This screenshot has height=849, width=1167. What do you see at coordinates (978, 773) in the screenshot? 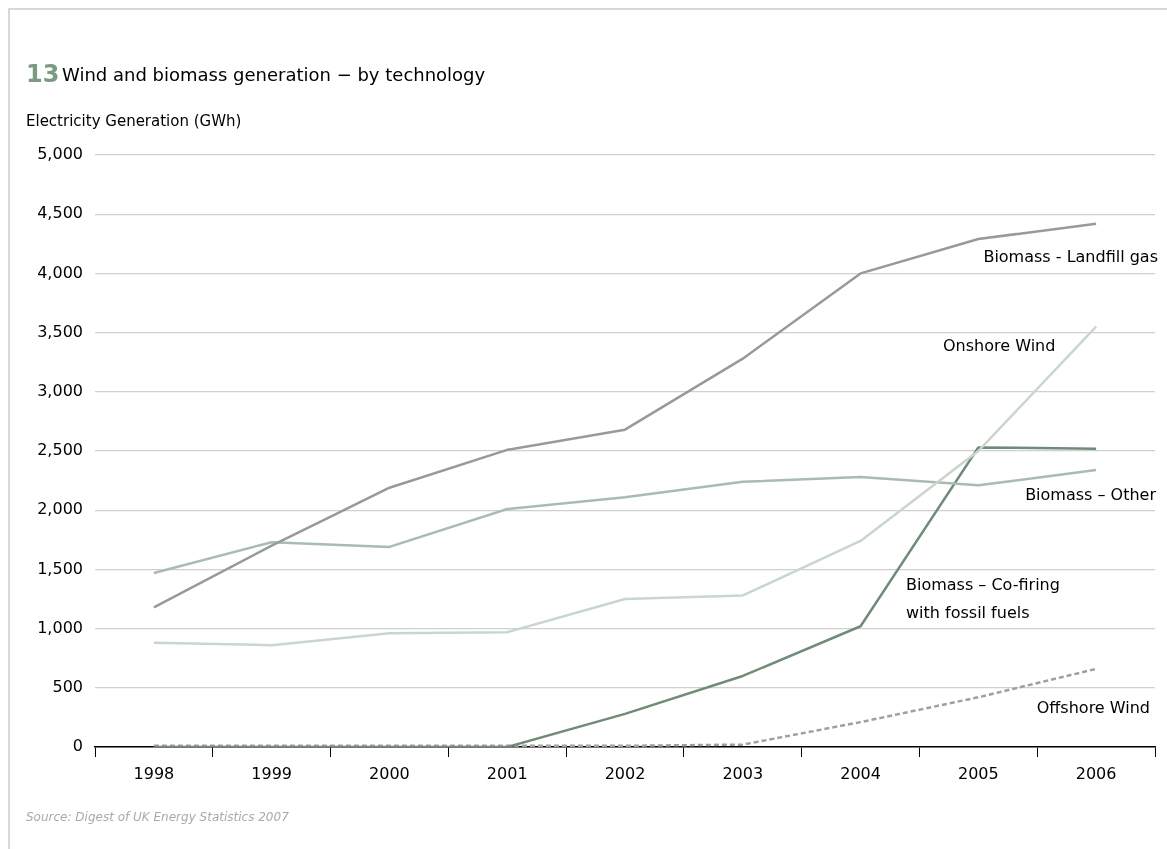
I see `x-tick-label: 2005` at bounding box center [978, 773].